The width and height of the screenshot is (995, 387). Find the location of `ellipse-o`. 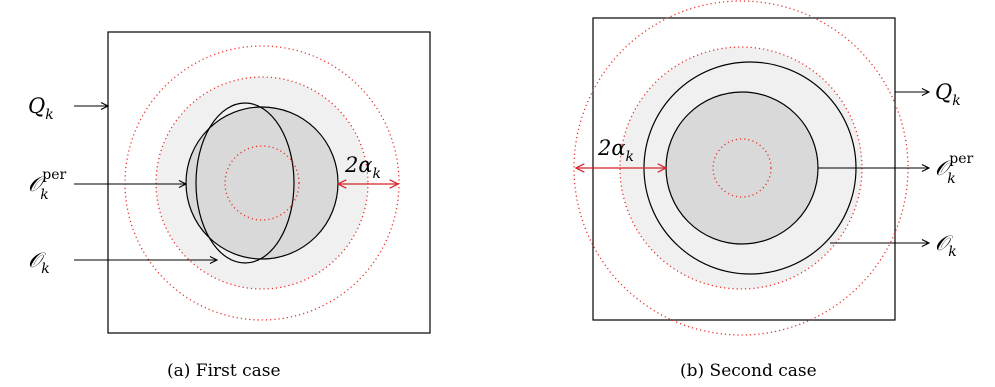

ellipse-o is located at coordinates (245, 183).